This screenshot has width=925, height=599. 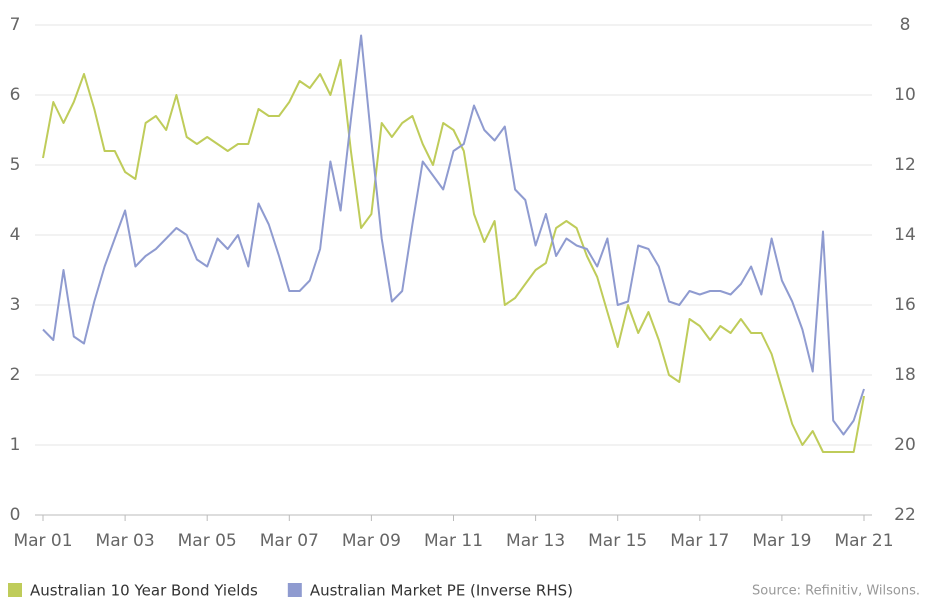 I want to click on y2-tick-label: 20, so click(x=905, y=445).